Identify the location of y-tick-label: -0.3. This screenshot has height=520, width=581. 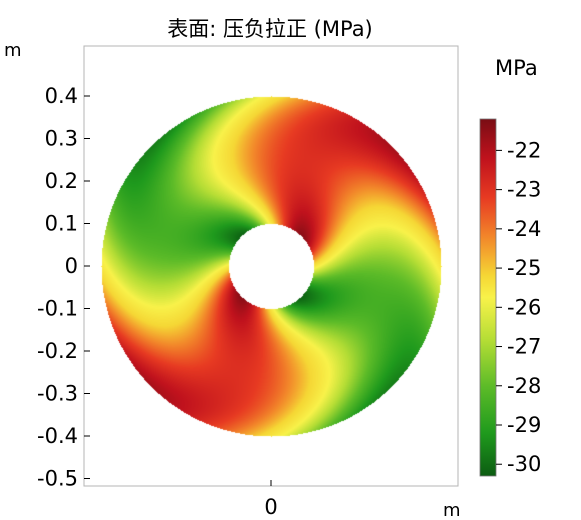
(57, 394).